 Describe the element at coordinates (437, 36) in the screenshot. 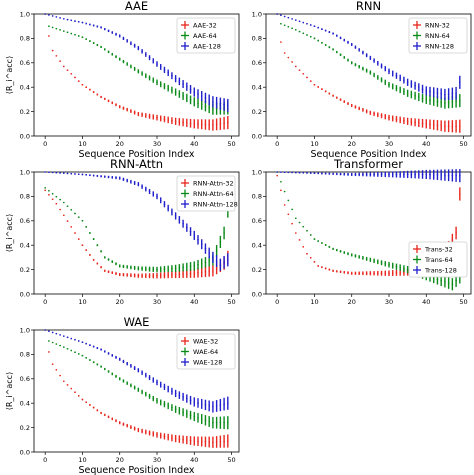

I see `legend-label: RNN-64` at that location.